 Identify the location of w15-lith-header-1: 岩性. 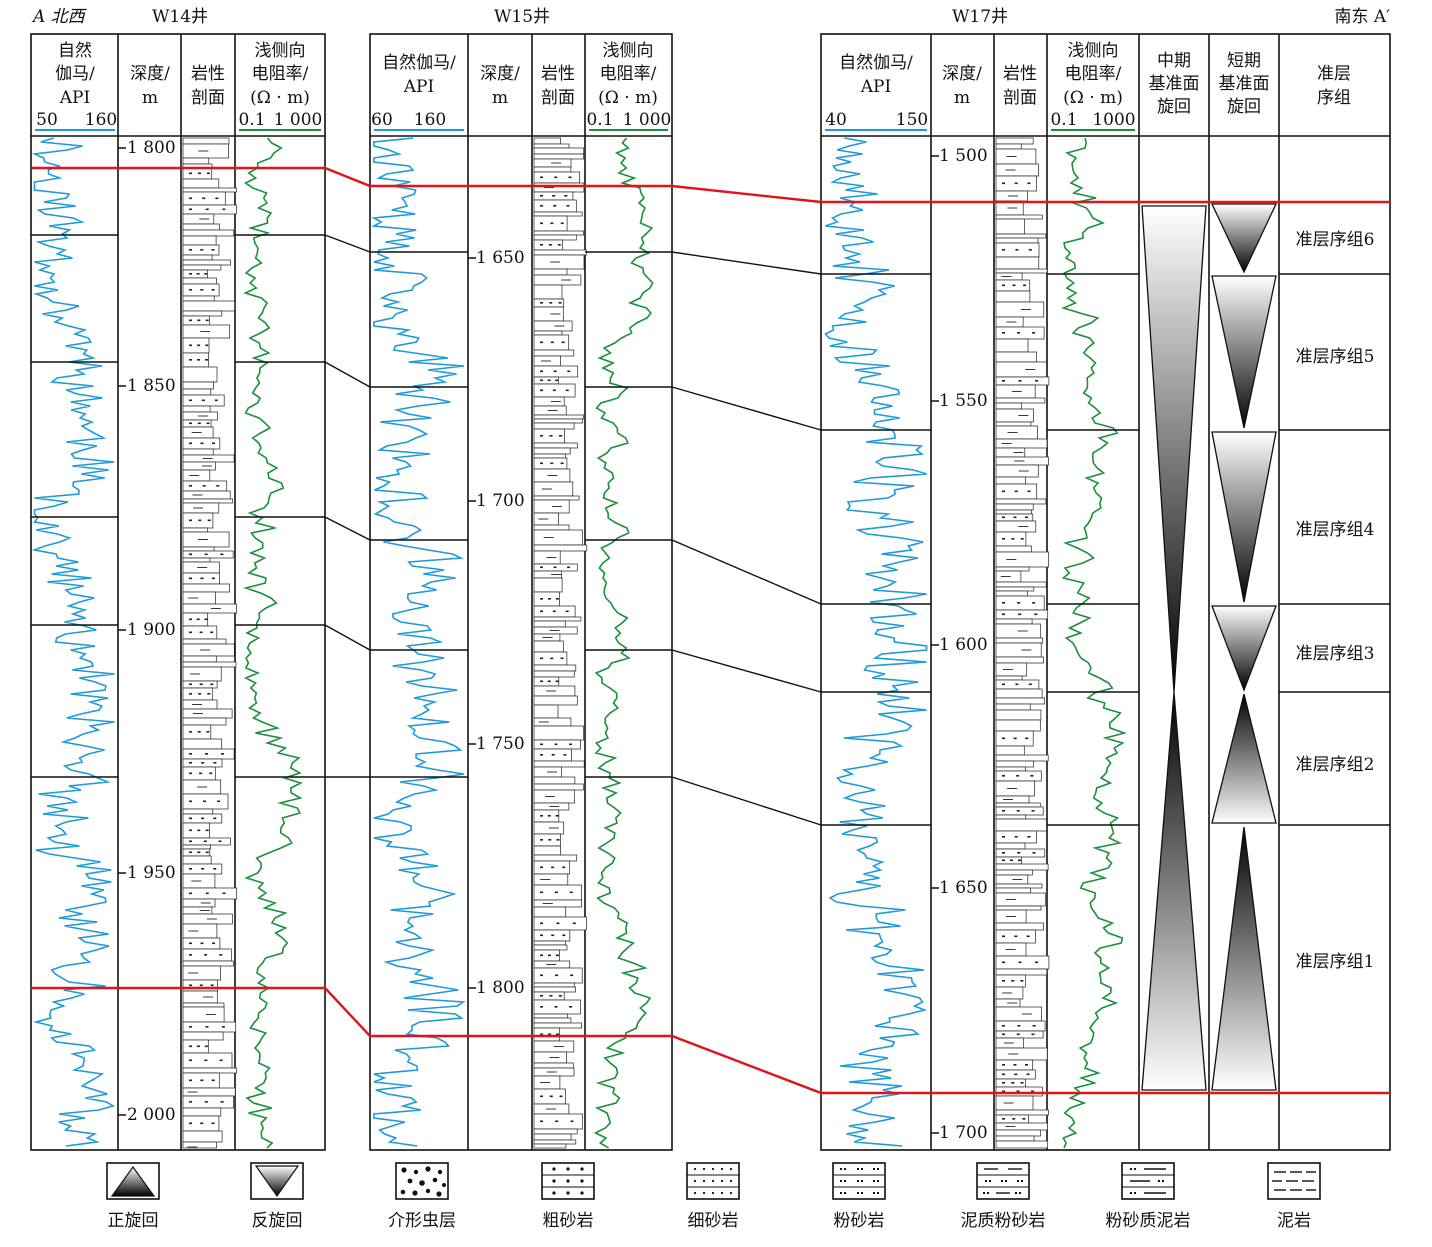
(558, 74).